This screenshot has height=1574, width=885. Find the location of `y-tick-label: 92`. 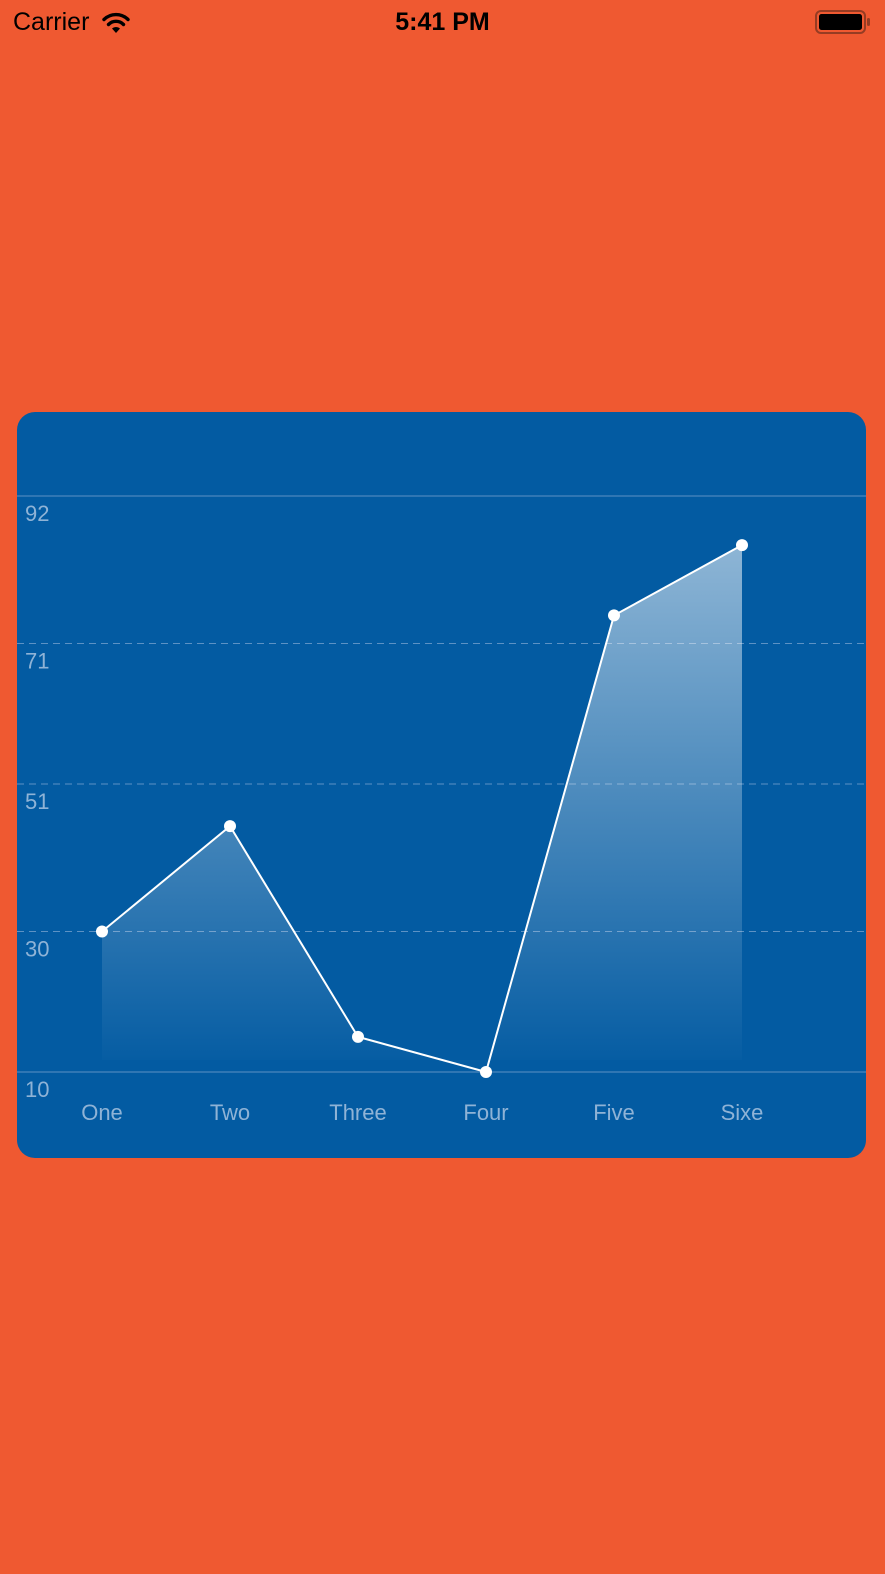

y-tick-label: 92 is located at coordinates (37, 513).